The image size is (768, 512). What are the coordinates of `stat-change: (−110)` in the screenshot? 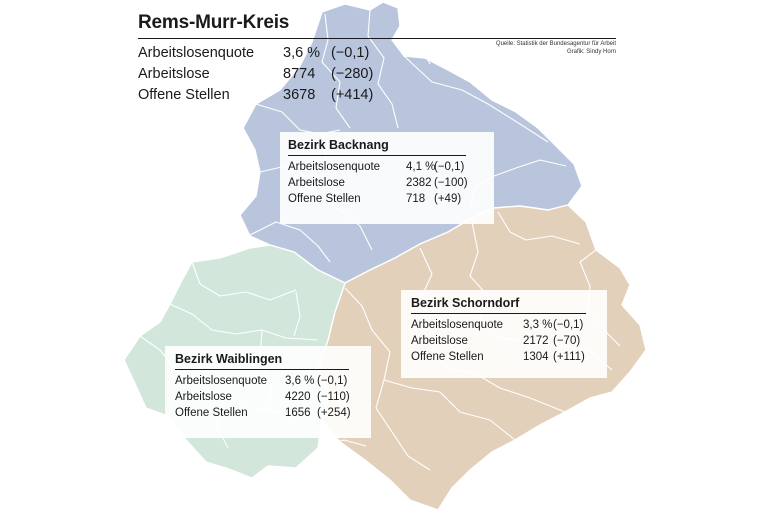 It's located at (333, 397).